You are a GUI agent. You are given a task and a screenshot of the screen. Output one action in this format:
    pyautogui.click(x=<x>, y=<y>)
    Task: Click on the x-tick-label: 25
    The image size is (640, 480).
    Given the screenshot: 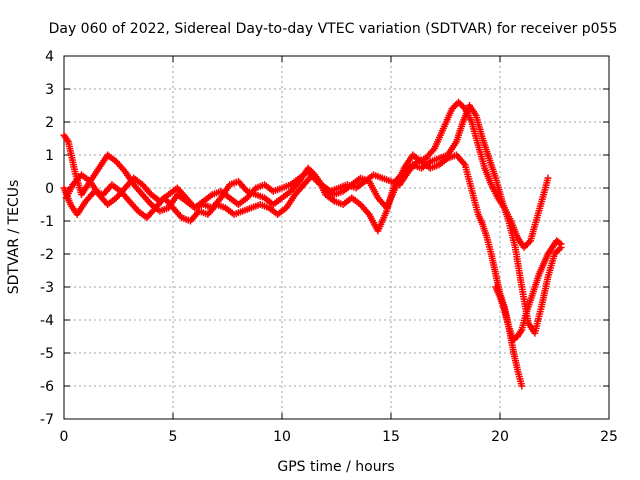 What is the action you would take?
    pyautogui.click(x=609, y=437)
    